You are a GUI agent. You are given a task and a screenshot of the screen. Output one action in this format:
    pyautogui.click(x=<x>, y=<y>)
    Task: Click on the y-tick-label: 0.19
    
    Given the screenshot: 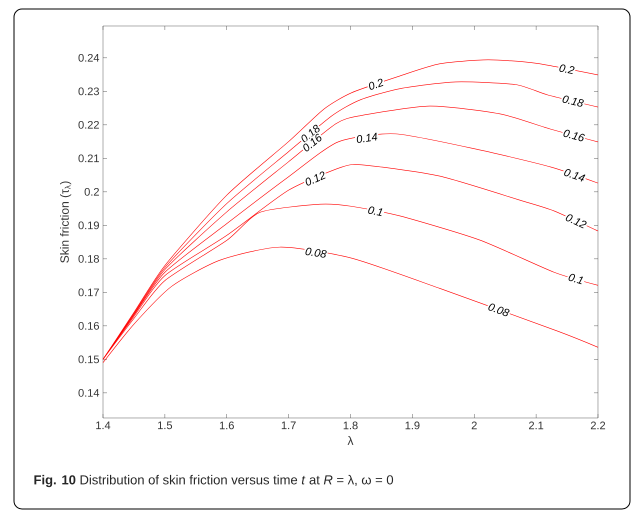 What is the action you would take?
    pyautogui.click(x=88, y=225)
    